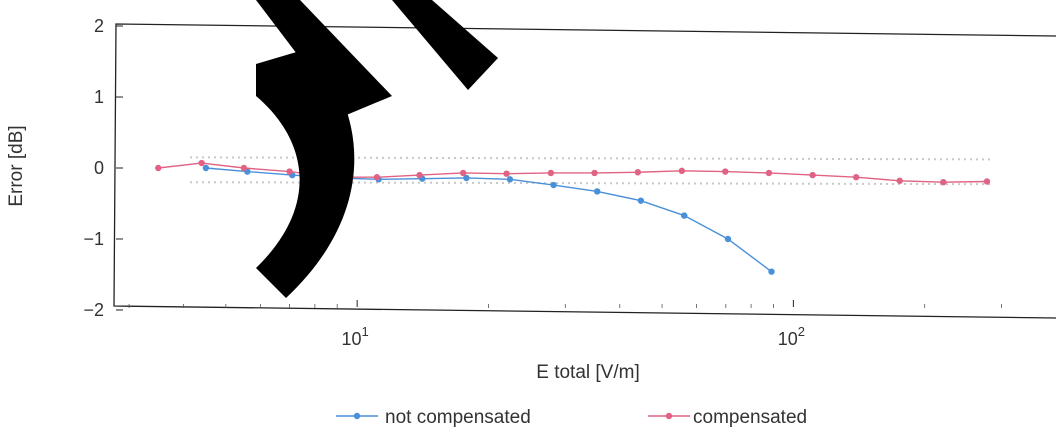 The width and height of the screenshot is (1056, 436). Describe the element at coordinates (669, 416) in the screenshot. I see `legend-marker-compensated` at that location.